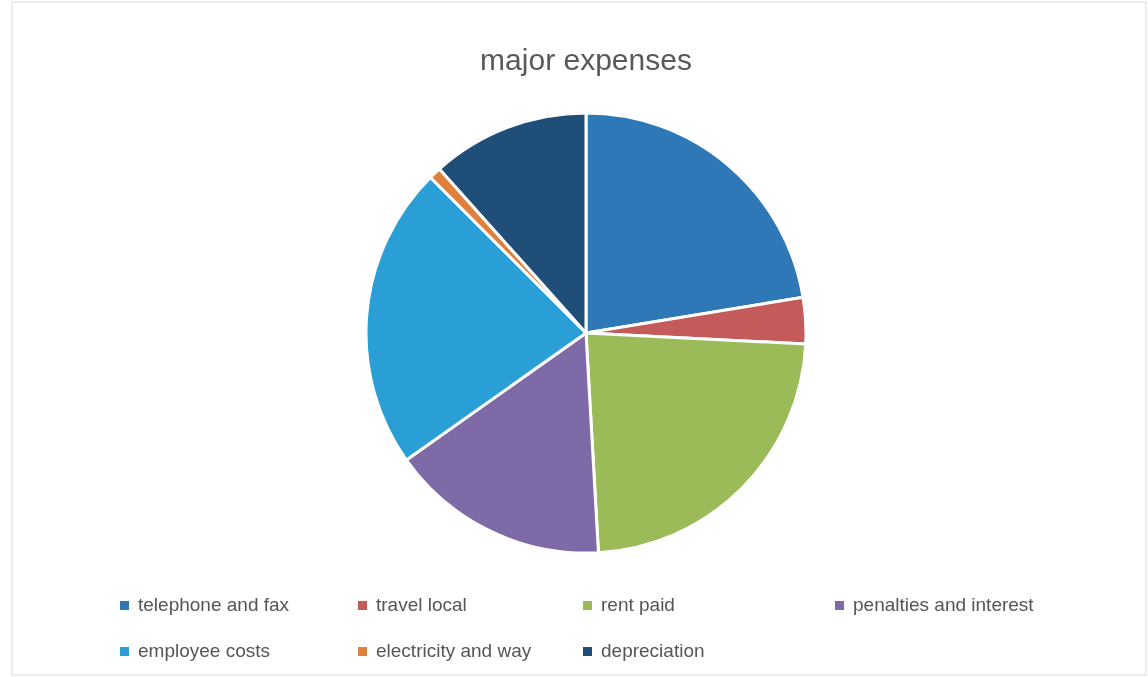 The image size is (1148, 677). Describe the element at coordinates (944, 604) in the screenshot. I see `legend-label: penalties and interest` at that location.